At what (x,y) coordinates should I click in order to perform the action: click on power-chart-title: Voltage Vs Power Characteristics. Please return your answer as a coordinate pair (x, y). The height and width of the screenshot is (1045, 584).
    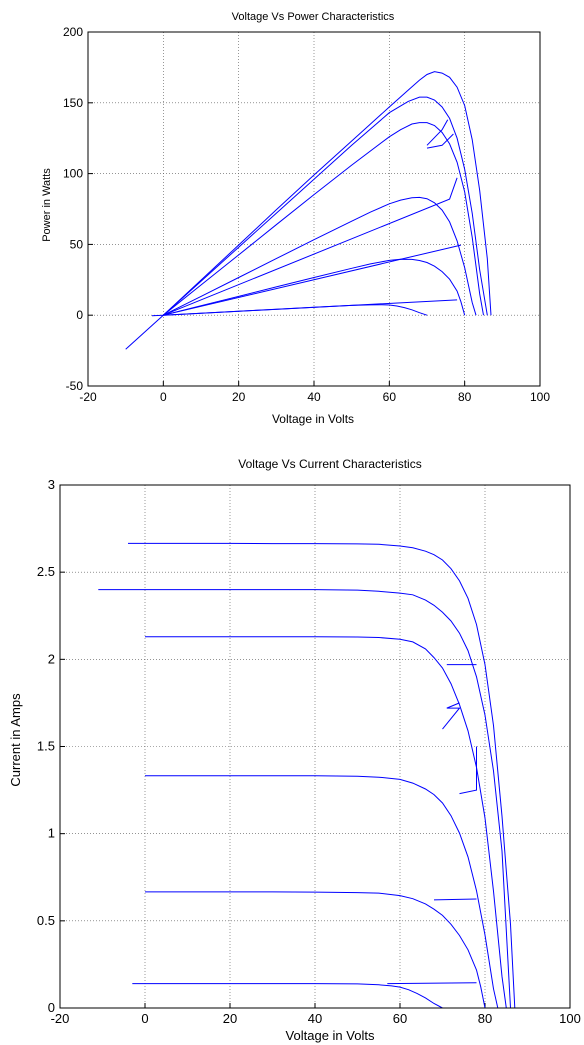
    Looking at the image, I should click on (313, 17).